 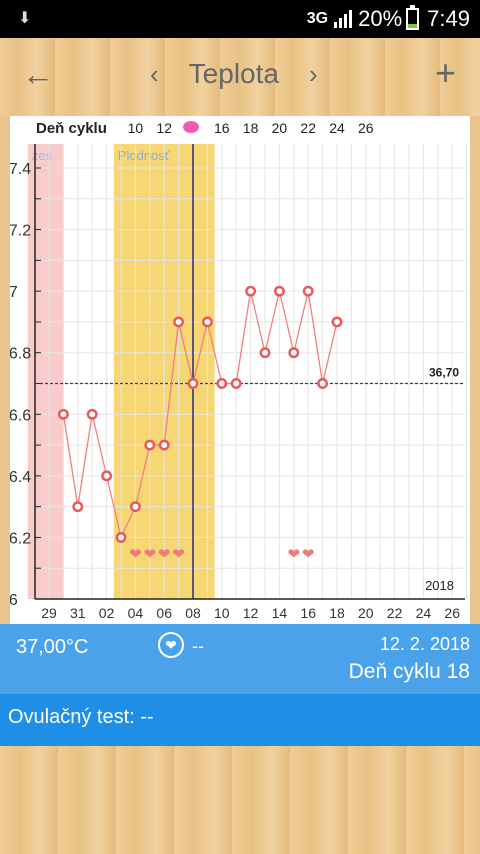 What do you see at coordinates (81, 717) in the screenshot?
I see `ovulation-test-label: Ovulačný test: --` at bounding box center [81, 717].